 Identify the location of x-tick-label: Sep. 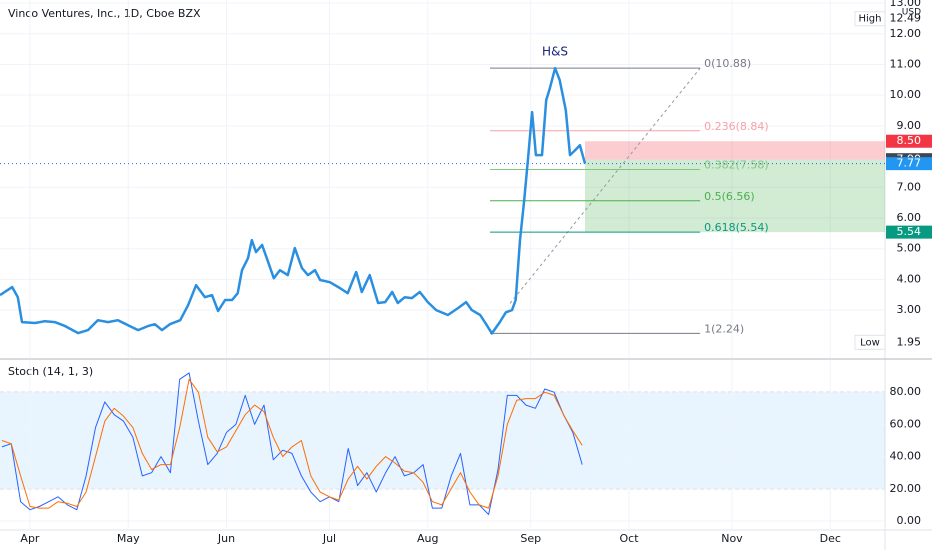
(530, 538).